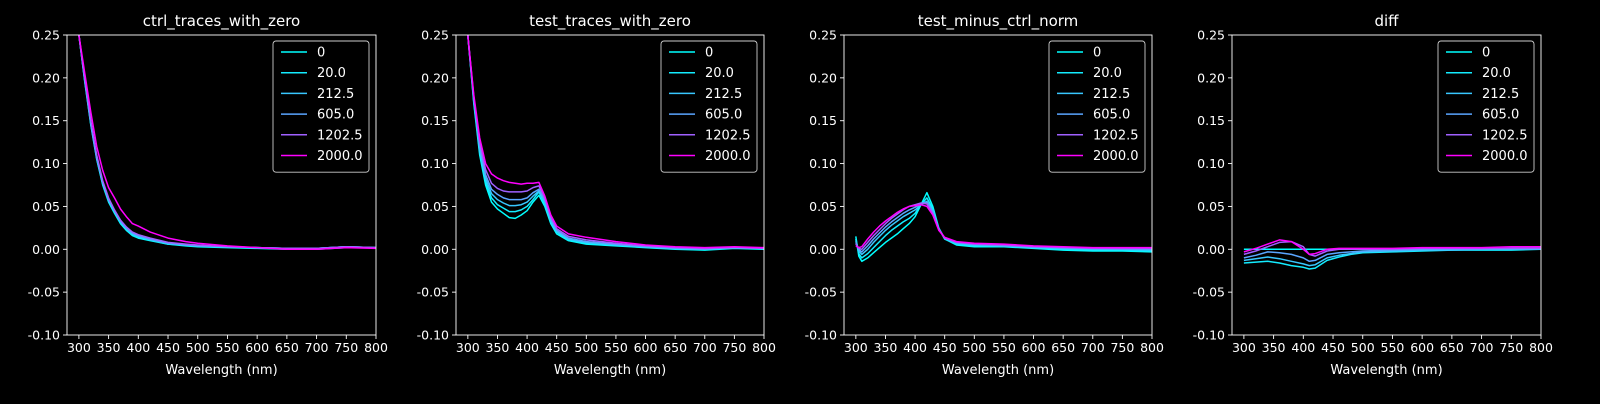 The image size is (1600, 404). I want to click on chart-title: diff, so click(1386, 21).